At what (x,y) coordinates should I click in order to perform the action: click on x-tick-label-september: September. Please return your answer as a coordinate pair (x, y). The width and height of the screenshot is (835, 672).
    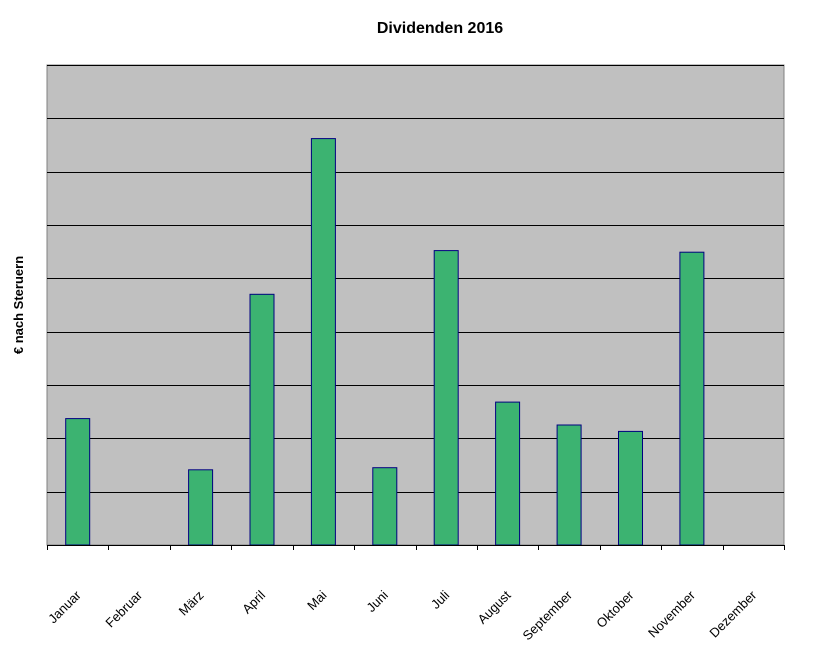
    Looking at the image, I should click on (548, 615).